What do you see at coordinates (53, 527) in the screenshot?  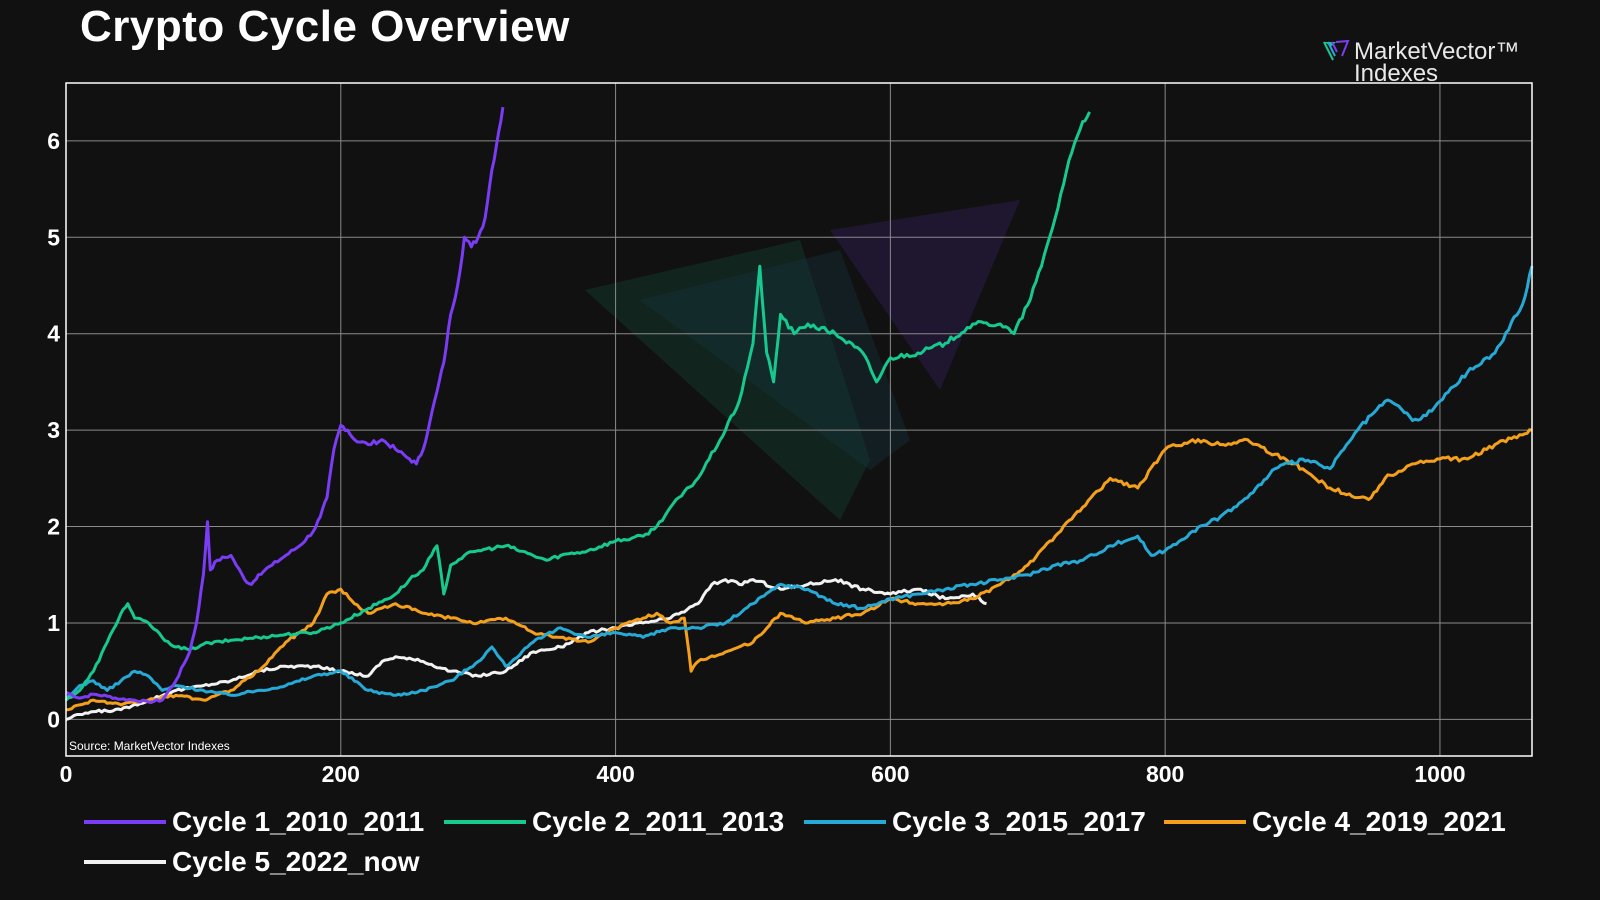 I see `y-tick-label: 2` at bounding box center [53, 527].